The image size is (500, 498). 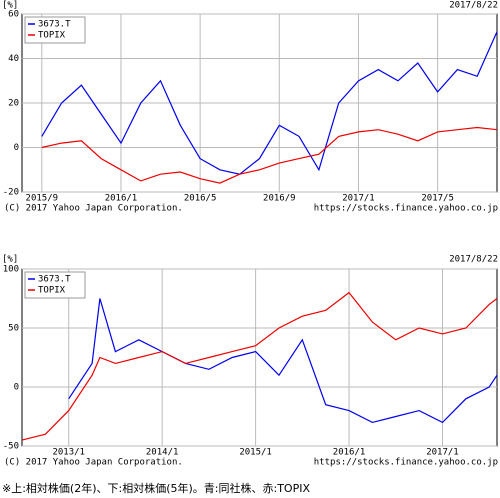 I want to click on y-tick-label: -50, so click(x=11, y=447).